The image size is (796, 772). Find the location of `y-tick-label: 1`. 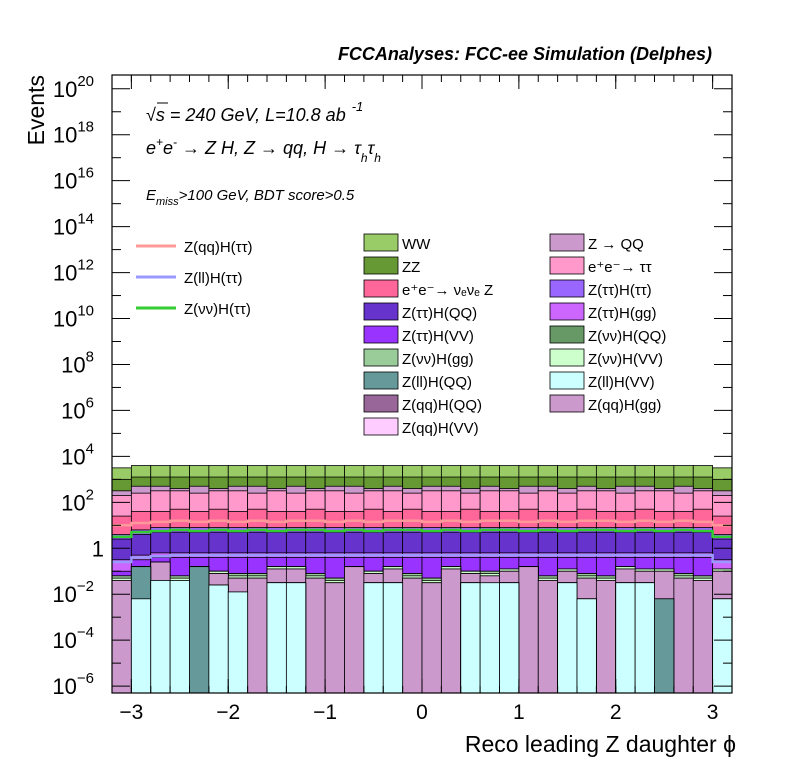

y-tick-label: 1 is located at coordinates (98, 548).